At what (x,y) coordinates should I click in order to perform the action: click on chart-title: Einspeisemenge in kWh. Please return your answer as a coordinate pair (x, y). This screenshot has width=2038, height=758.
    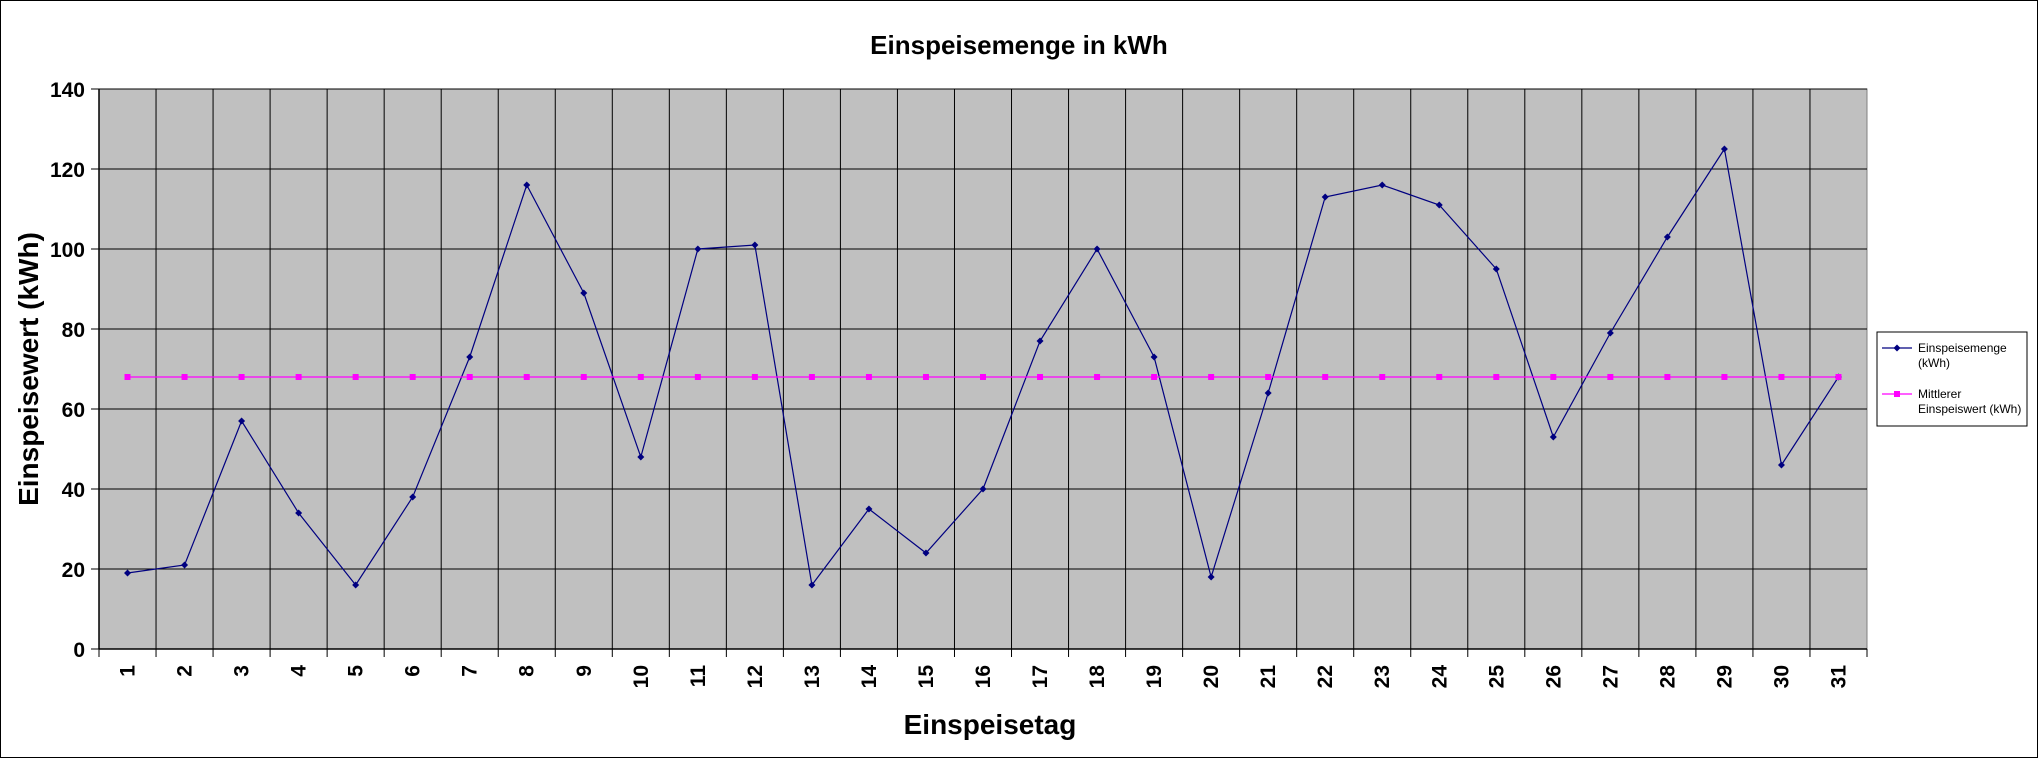
    Looking at the image, I should click on (1019, 45).